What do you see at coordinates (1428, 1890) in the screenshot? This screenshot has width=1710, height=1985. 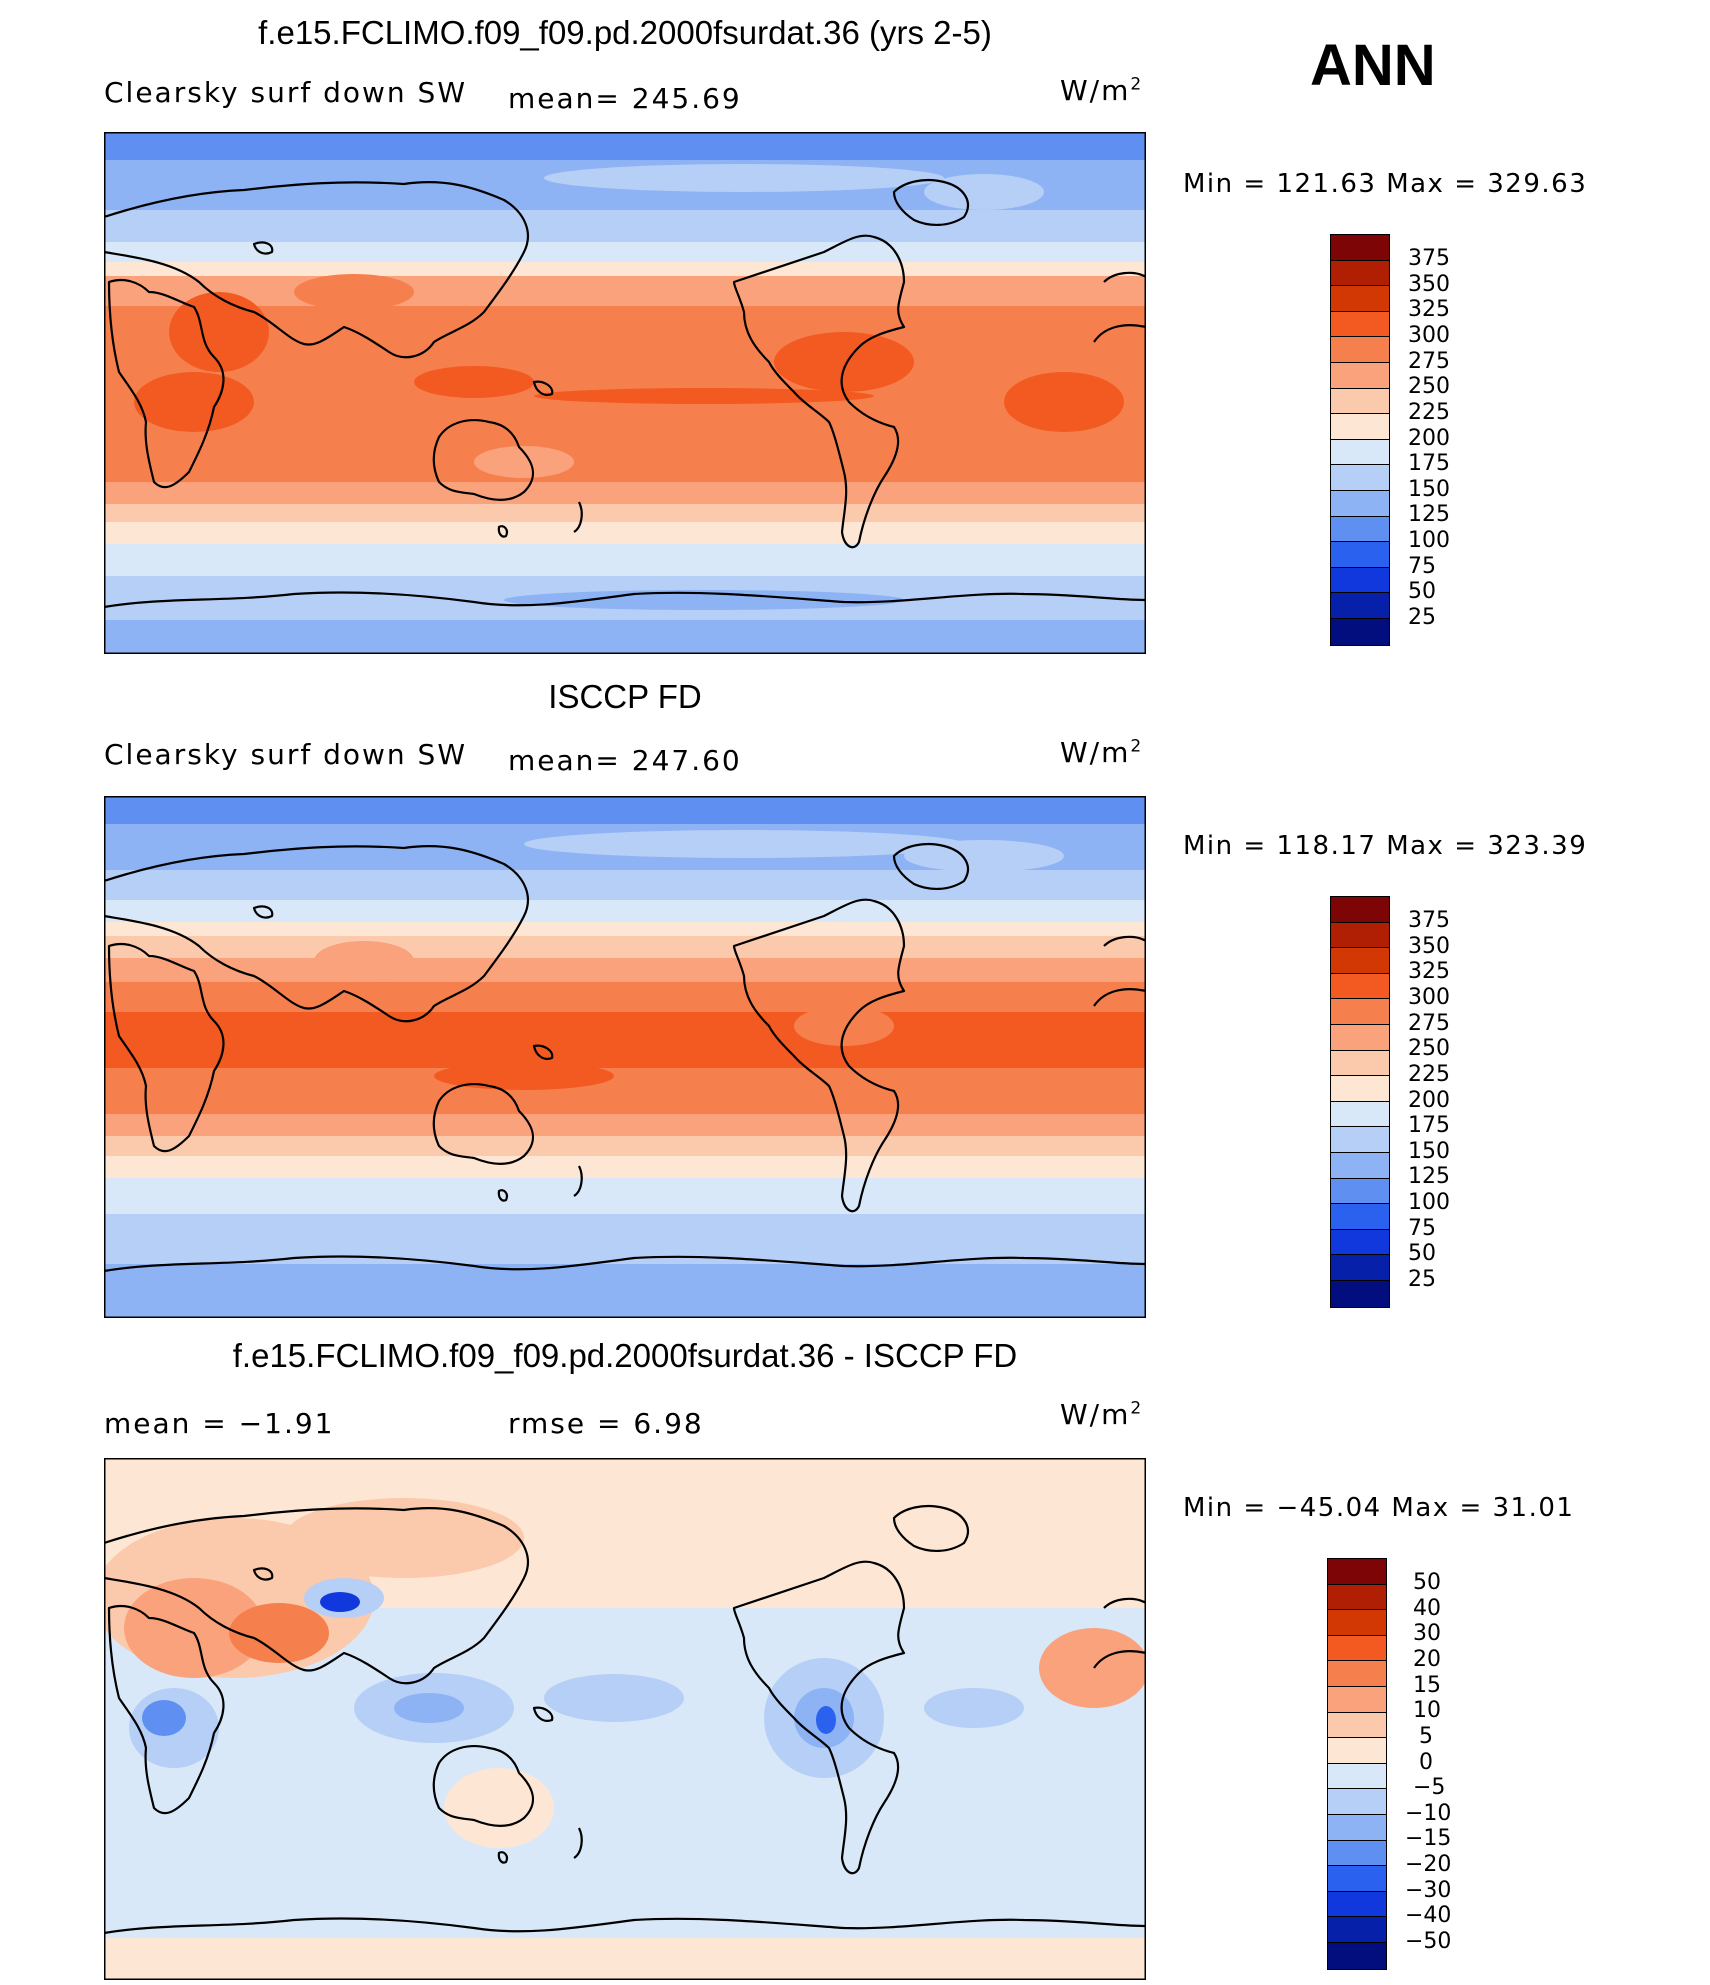 I see `colorbar-label: −30` at bounding box center [1428, 1890].